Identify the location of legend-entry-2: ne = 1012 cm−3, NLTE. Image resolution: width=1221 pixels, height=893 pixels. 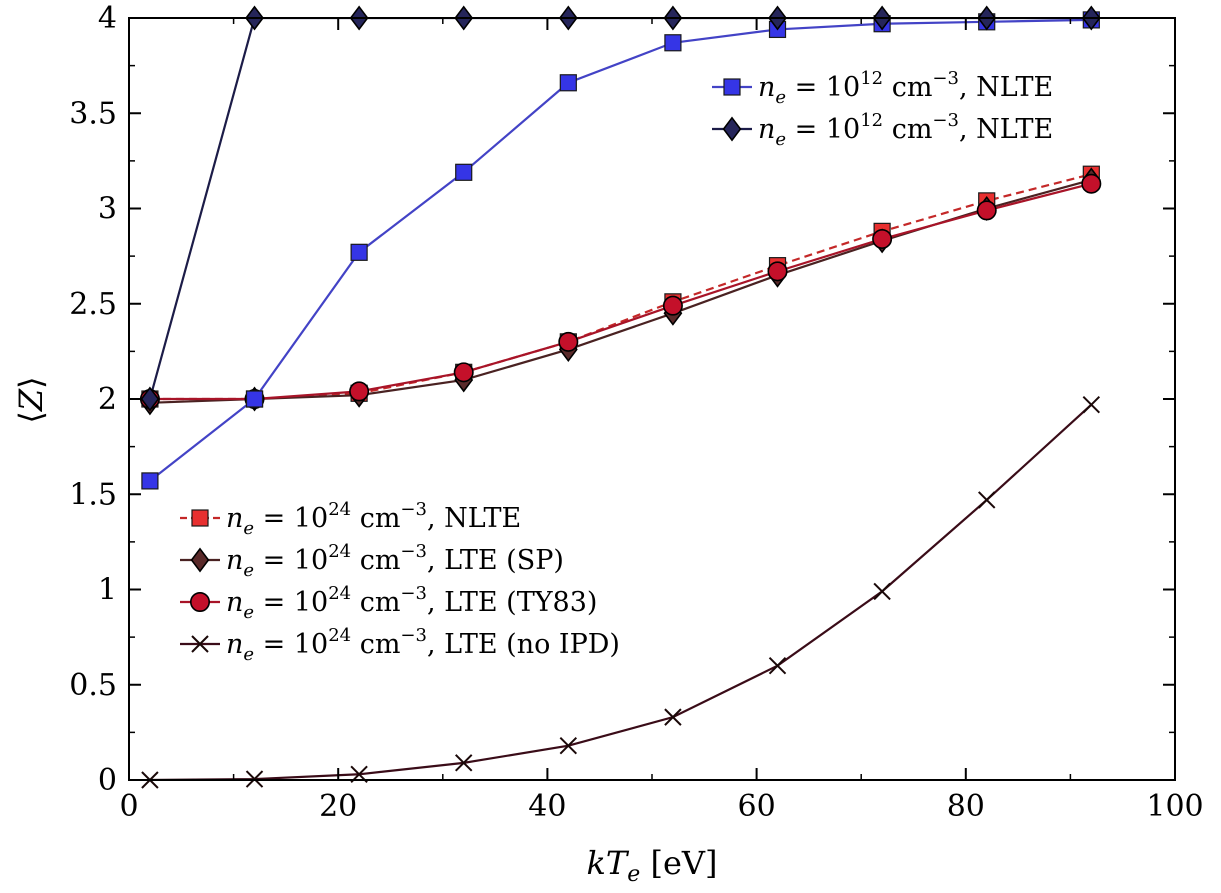
(882, 130).